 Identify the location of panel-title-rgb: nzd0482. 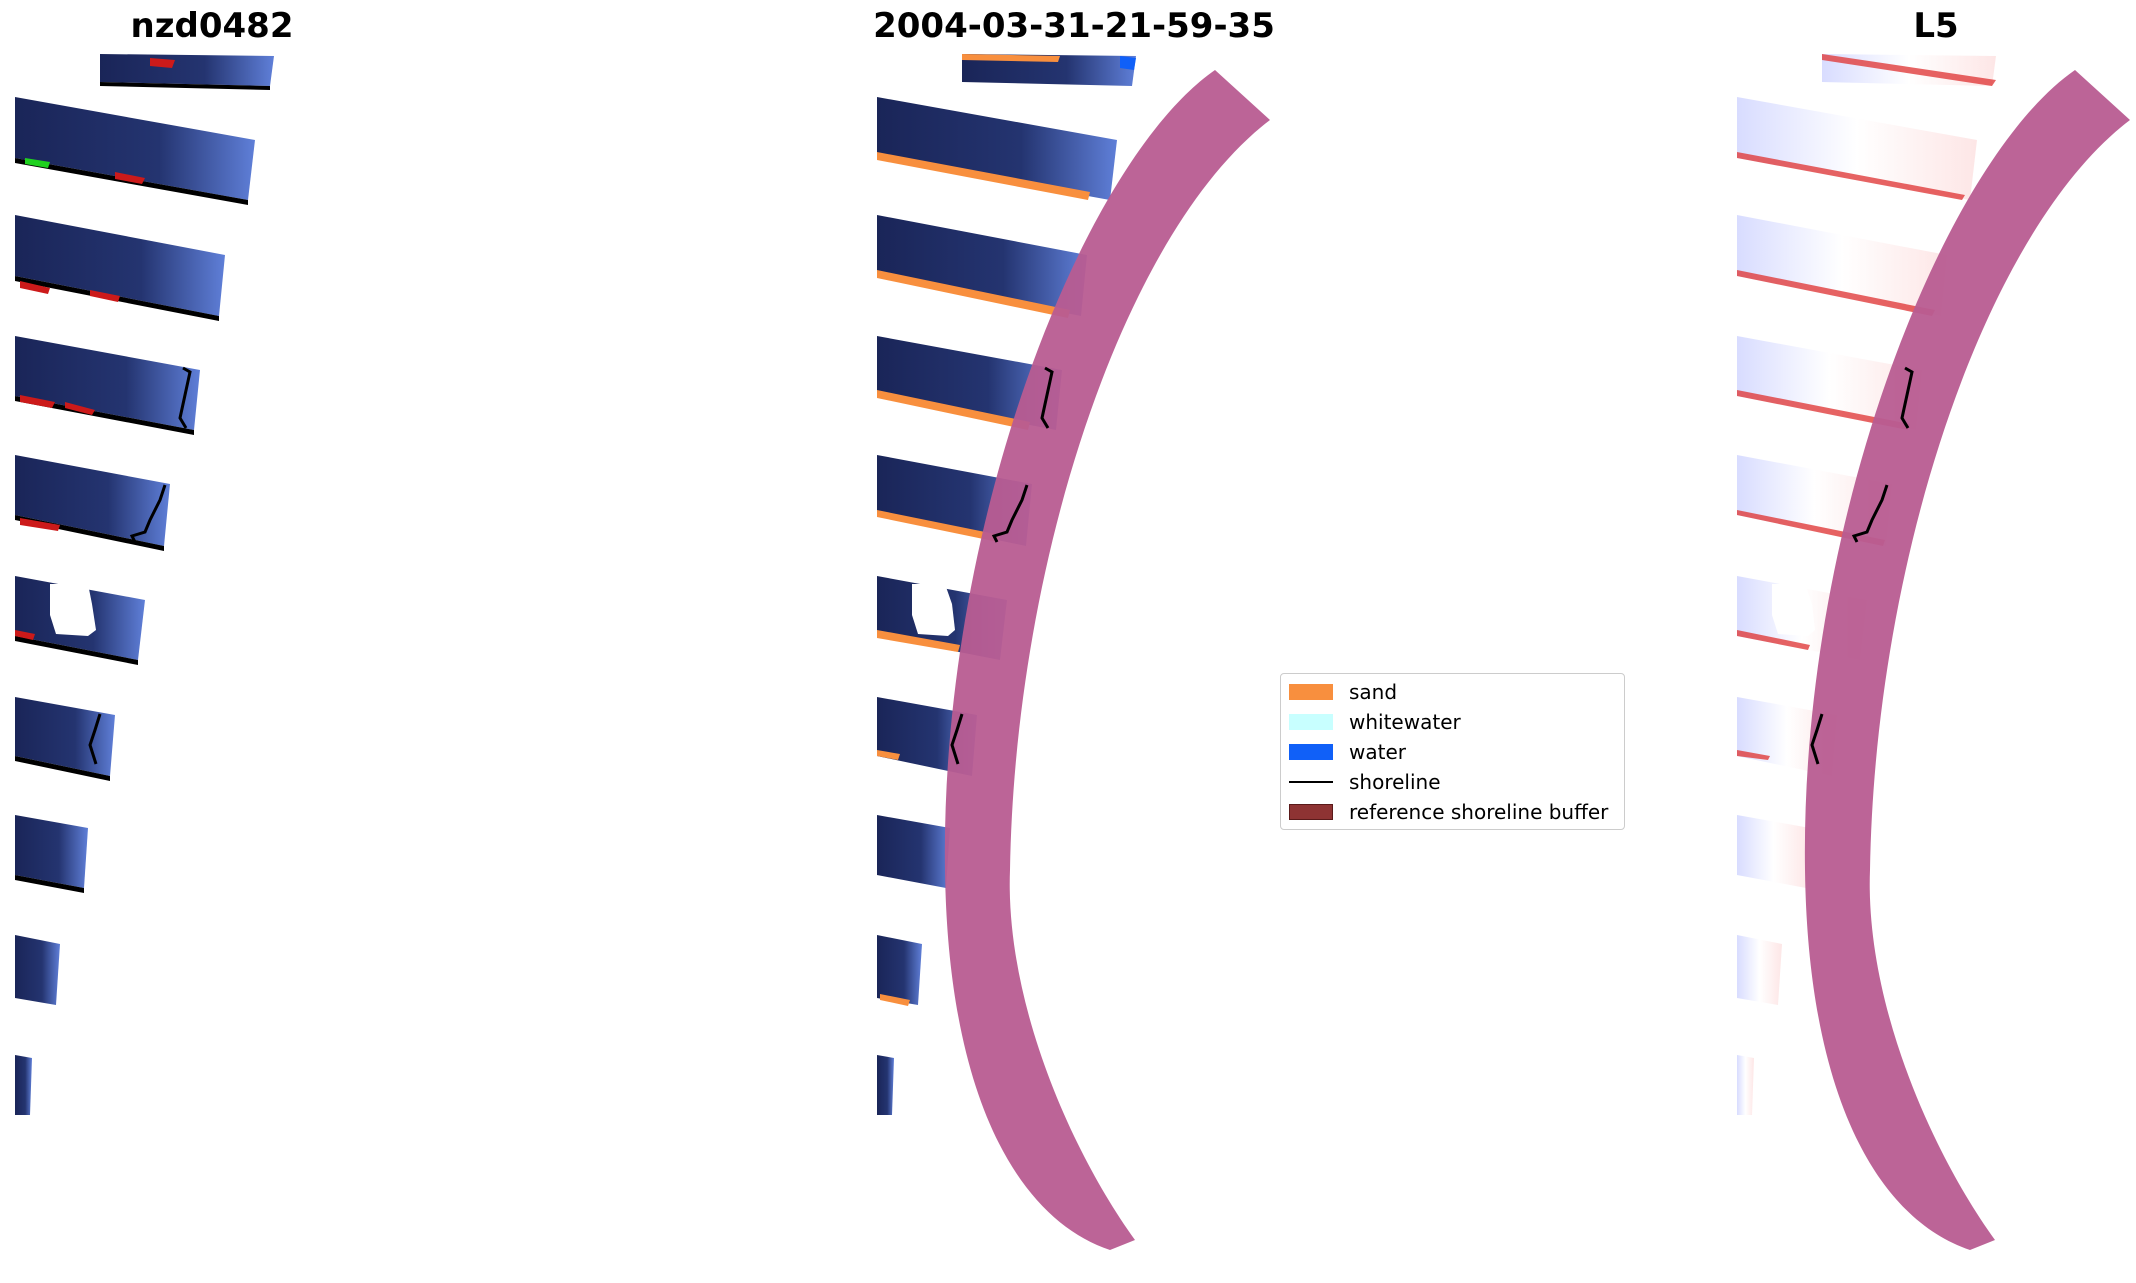
(212, 26).